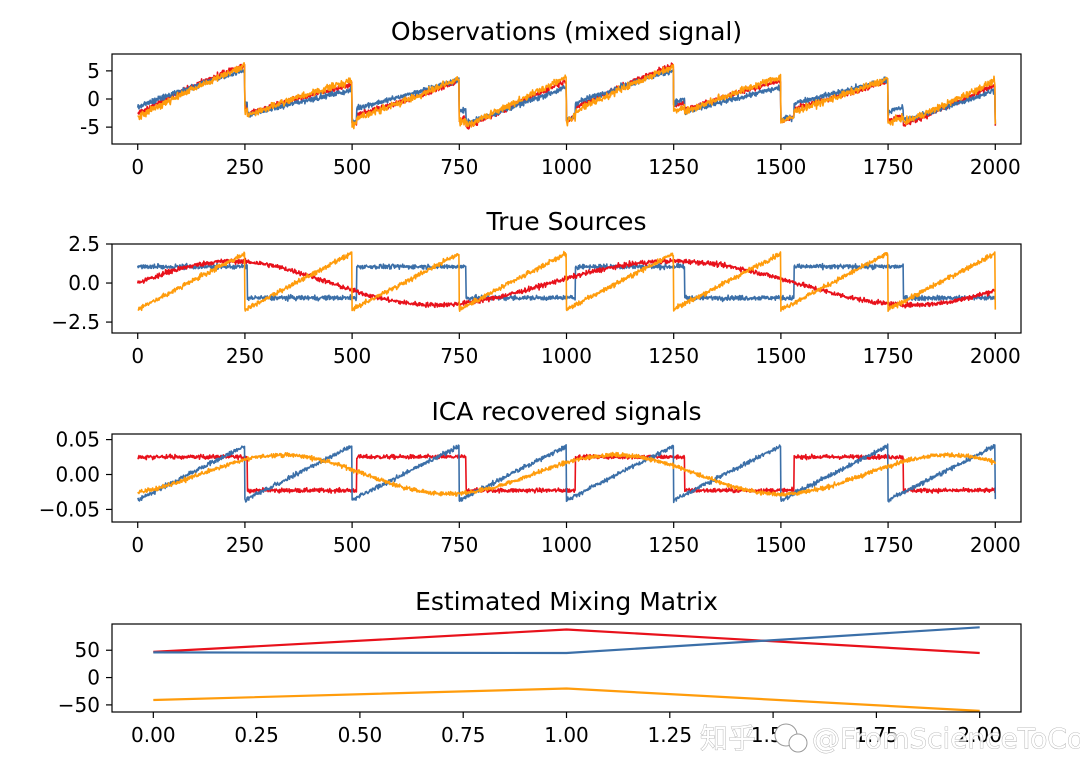 This screenshot has width=1080, height=781. I want to click on axes-frame, so click(566, 668).